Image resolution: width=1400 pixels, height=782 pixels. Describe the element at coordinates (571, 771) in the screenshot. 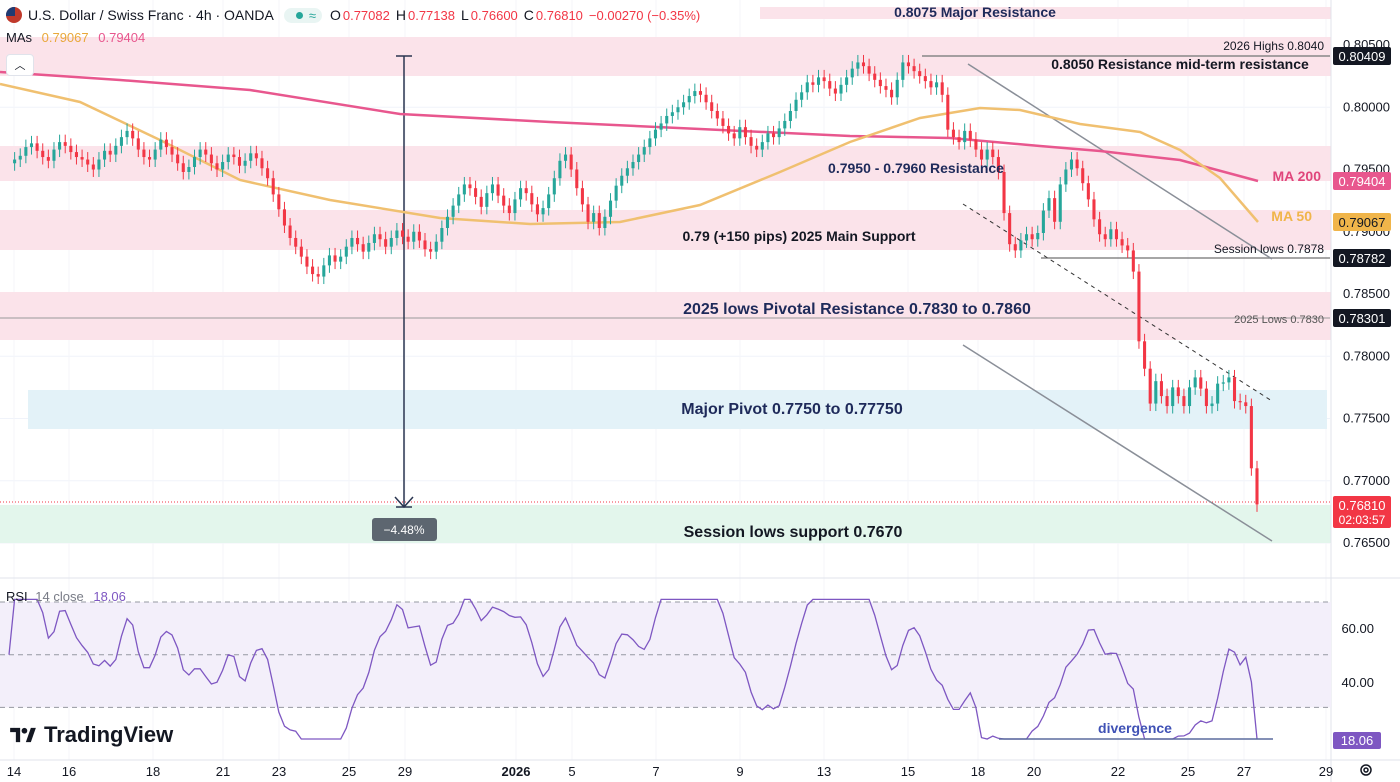

I see `time-tick-label: 5` at that location.